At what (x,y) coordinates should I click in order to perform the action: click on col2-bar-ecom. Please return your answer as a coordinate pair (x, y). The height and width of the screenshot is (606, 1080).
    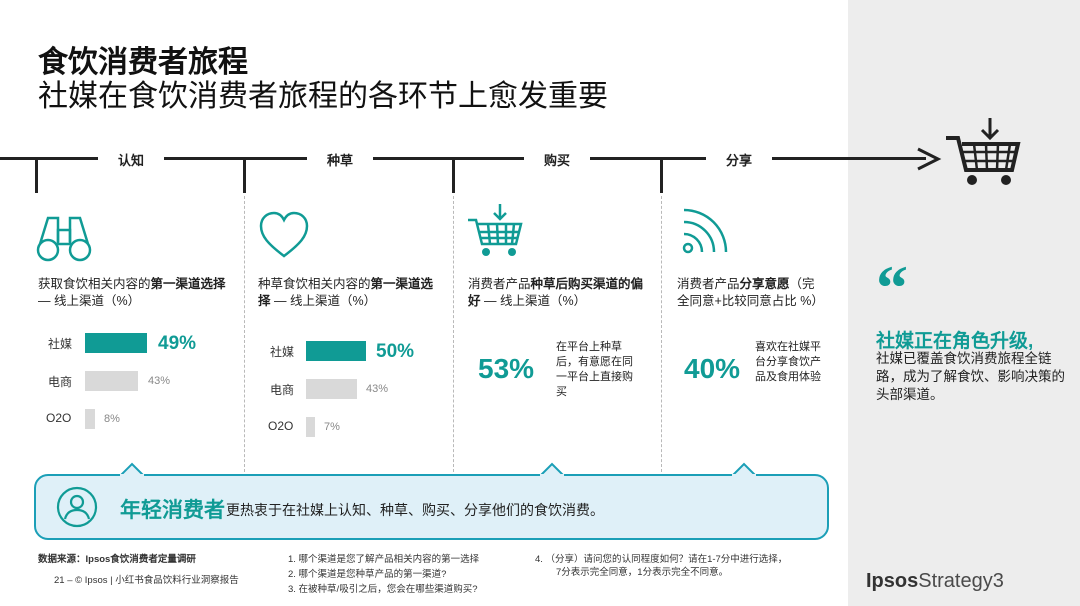
    Looking at the image, I should click on (331, 389).